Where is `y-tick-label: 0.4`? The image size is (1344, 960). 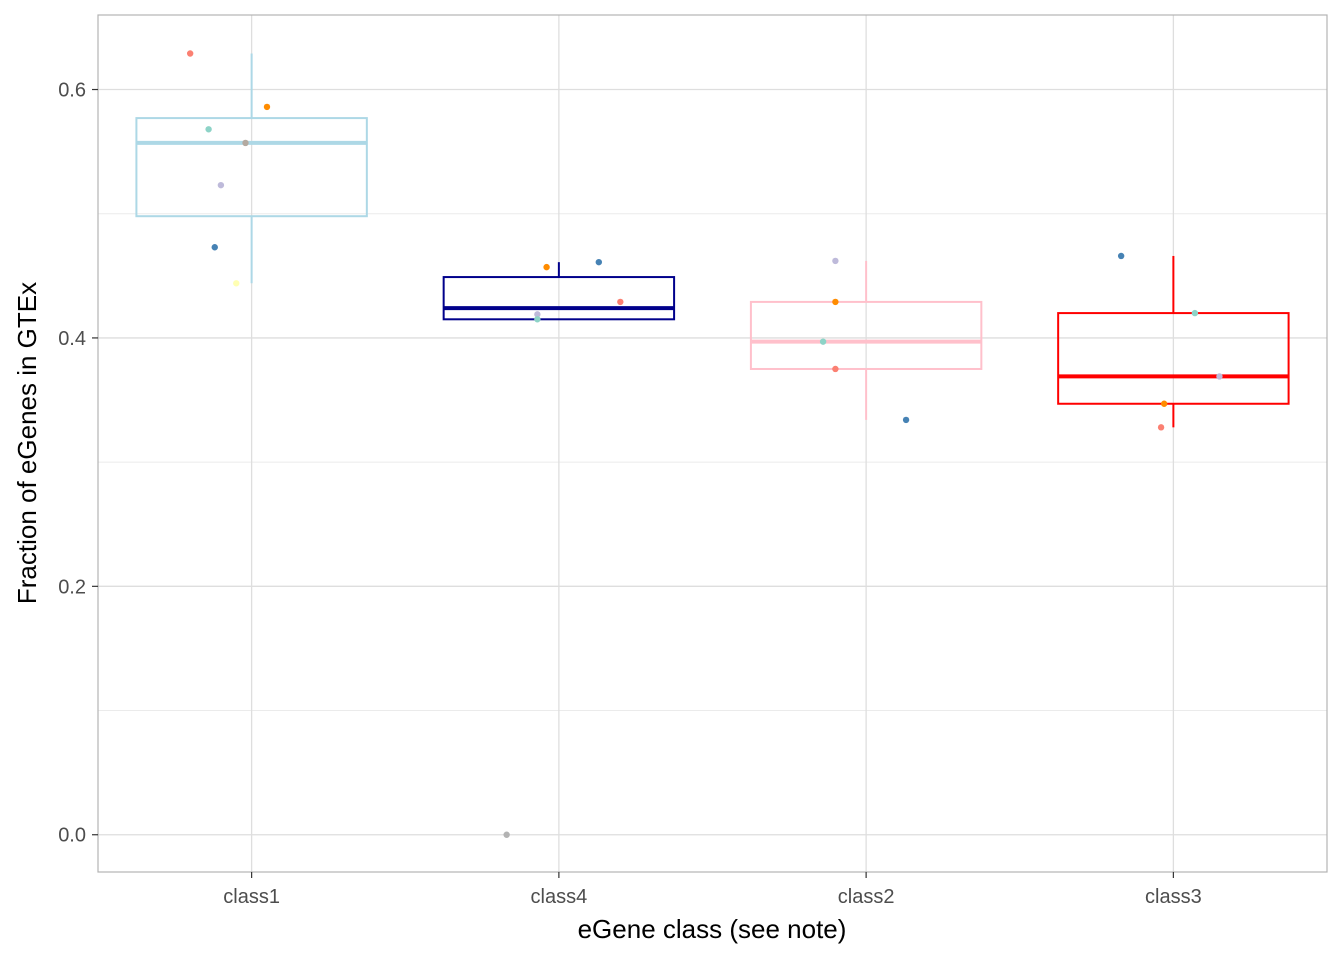 y-tick-label: 0.4 is located at coordinates (72, 339).